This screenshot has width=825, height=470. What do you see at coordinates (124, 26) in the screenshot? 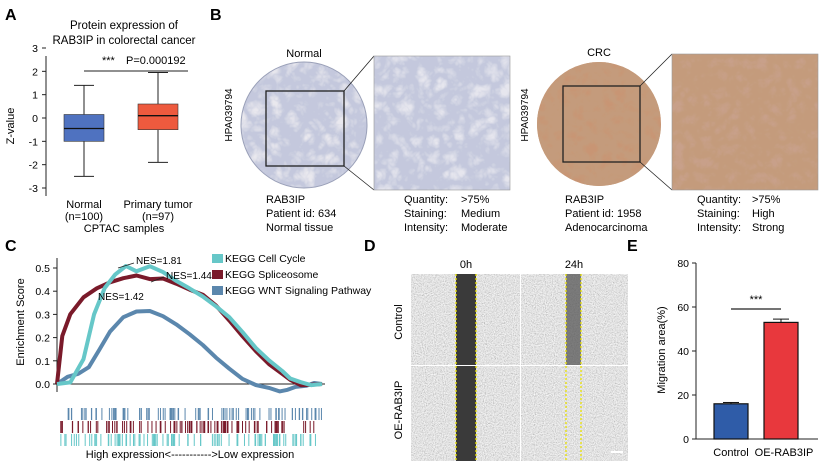
I see `panel-a-title-line1: Protein expression of` at bounding box center [124, 26].